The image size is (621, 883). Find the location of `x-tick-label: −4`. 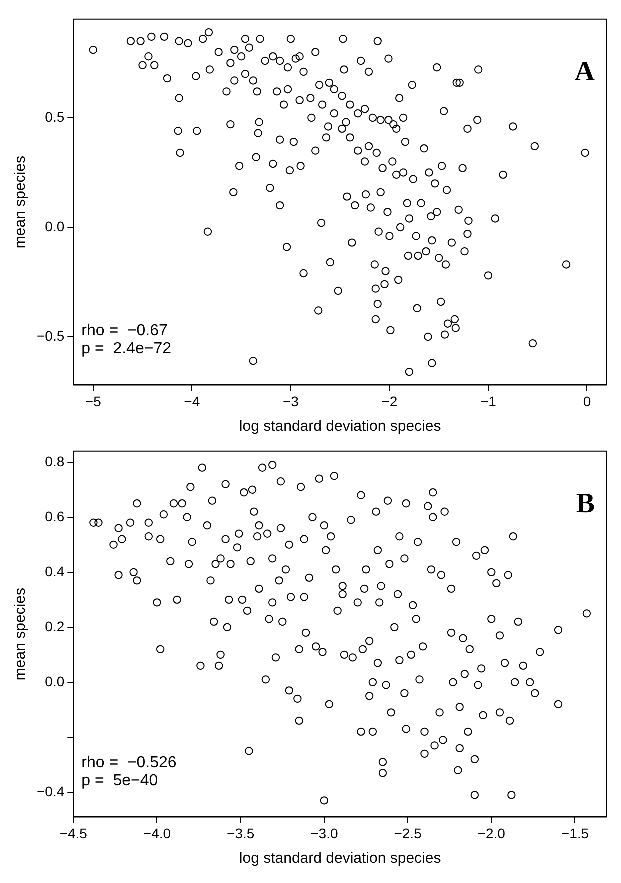

x-tick-label: −4 is located at coordinates (192, 401).